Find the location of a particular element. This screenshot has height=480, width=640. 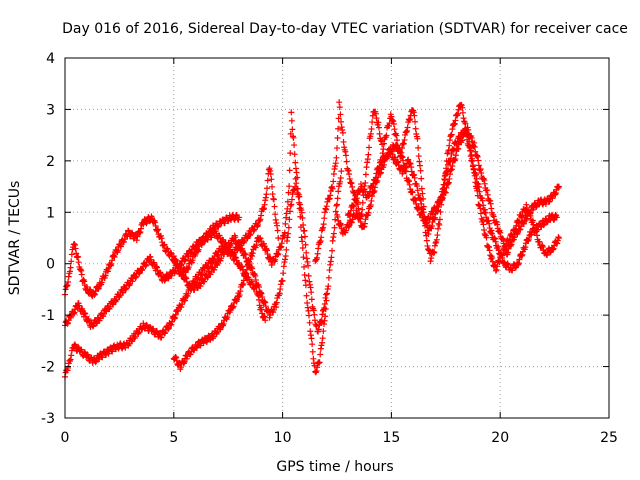

series-track-b is located at coordinates (172, 248).